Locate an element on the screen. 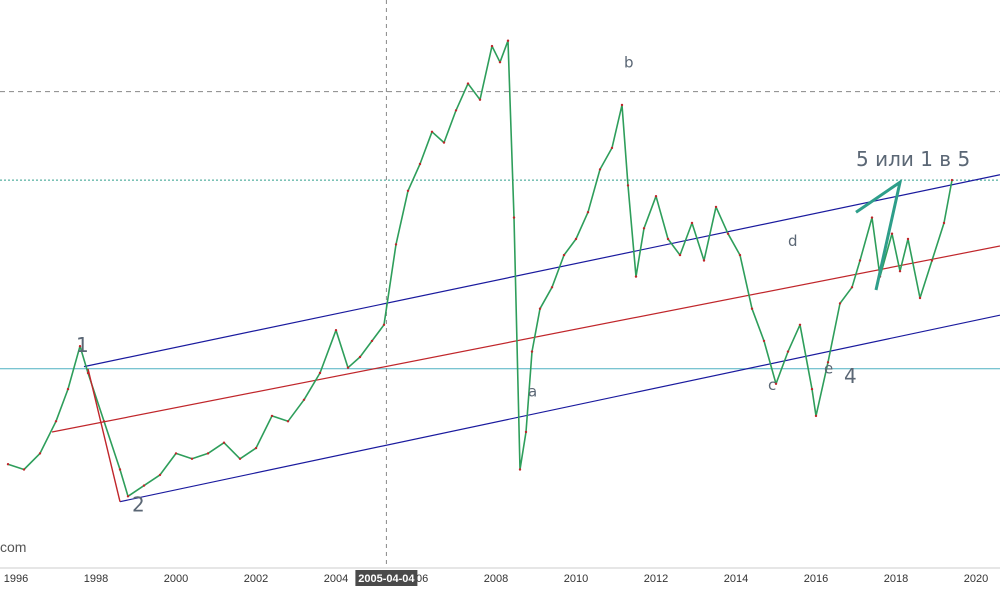 The height and width of the screenshot is (593, 1000). x-tick-label: 1998 is located at coordinates (96, 579).